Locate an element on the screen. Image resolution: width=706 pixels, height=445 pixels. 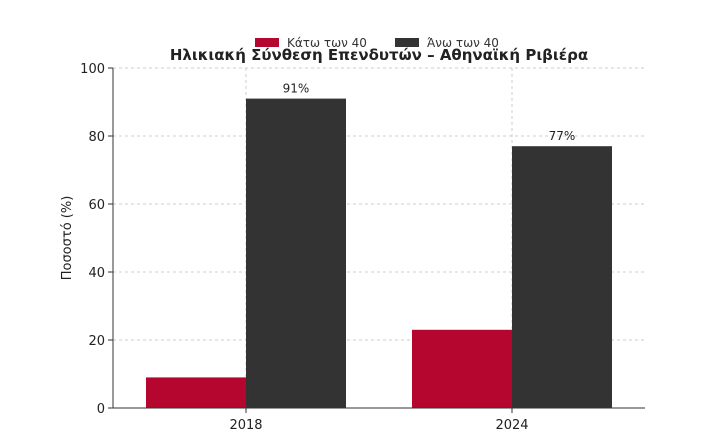
bar-over-40-2018 is located at coordinates (296, 253).